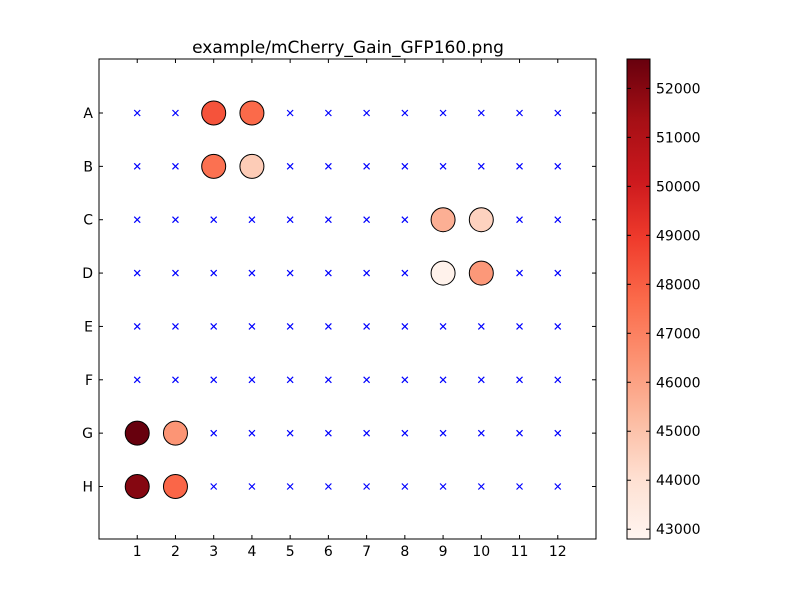 The width and height of the screenshot is (800, 600). What do you see at coordinates (558, 552) in the screenshot?
I see `x-tick-label: 12` at bounding box center [558, 552].